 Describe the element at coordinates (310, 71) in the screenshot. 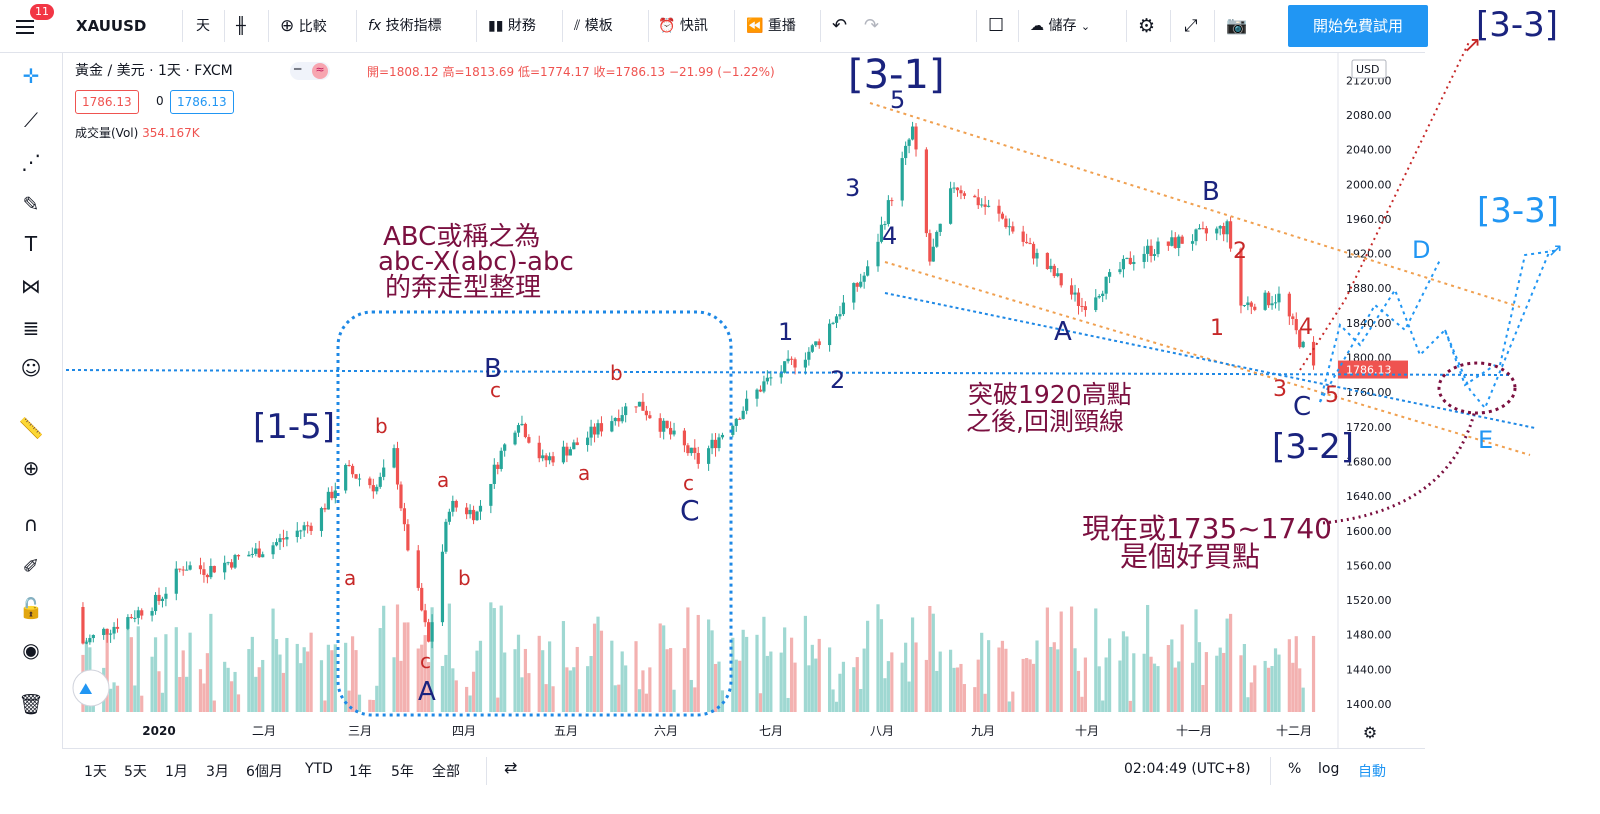

I see `legend-toggle: ━ ≈` at that location.